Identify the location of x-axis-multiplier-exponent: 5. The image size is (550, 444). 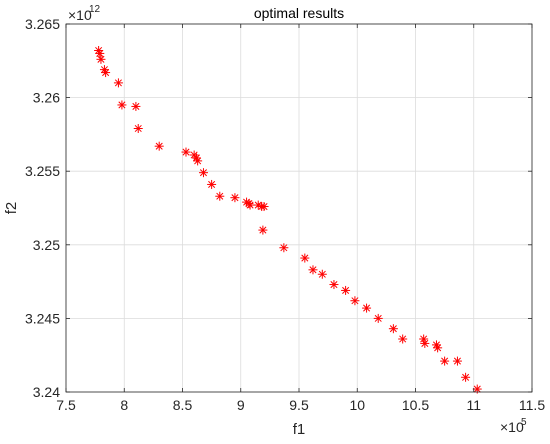
(524, 422).